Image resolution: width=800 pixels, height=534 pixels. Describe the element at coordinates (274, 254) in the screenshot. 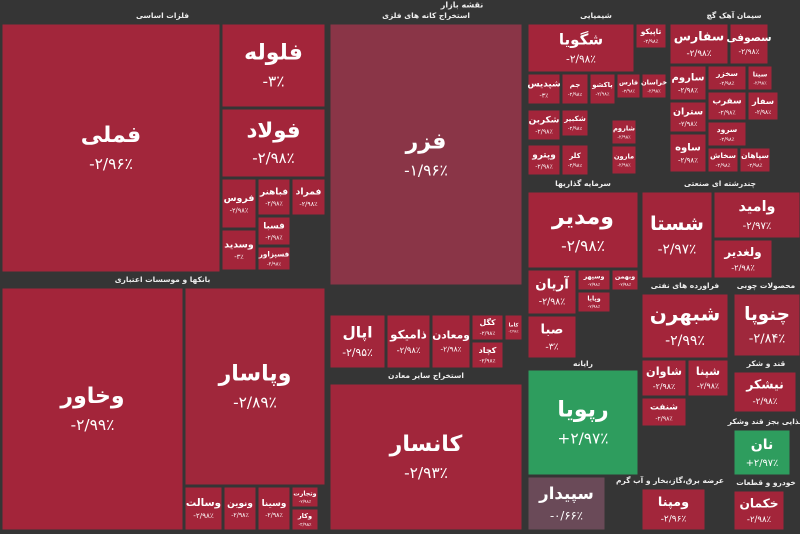

I see `tile-name: فسپزاور` at that location.